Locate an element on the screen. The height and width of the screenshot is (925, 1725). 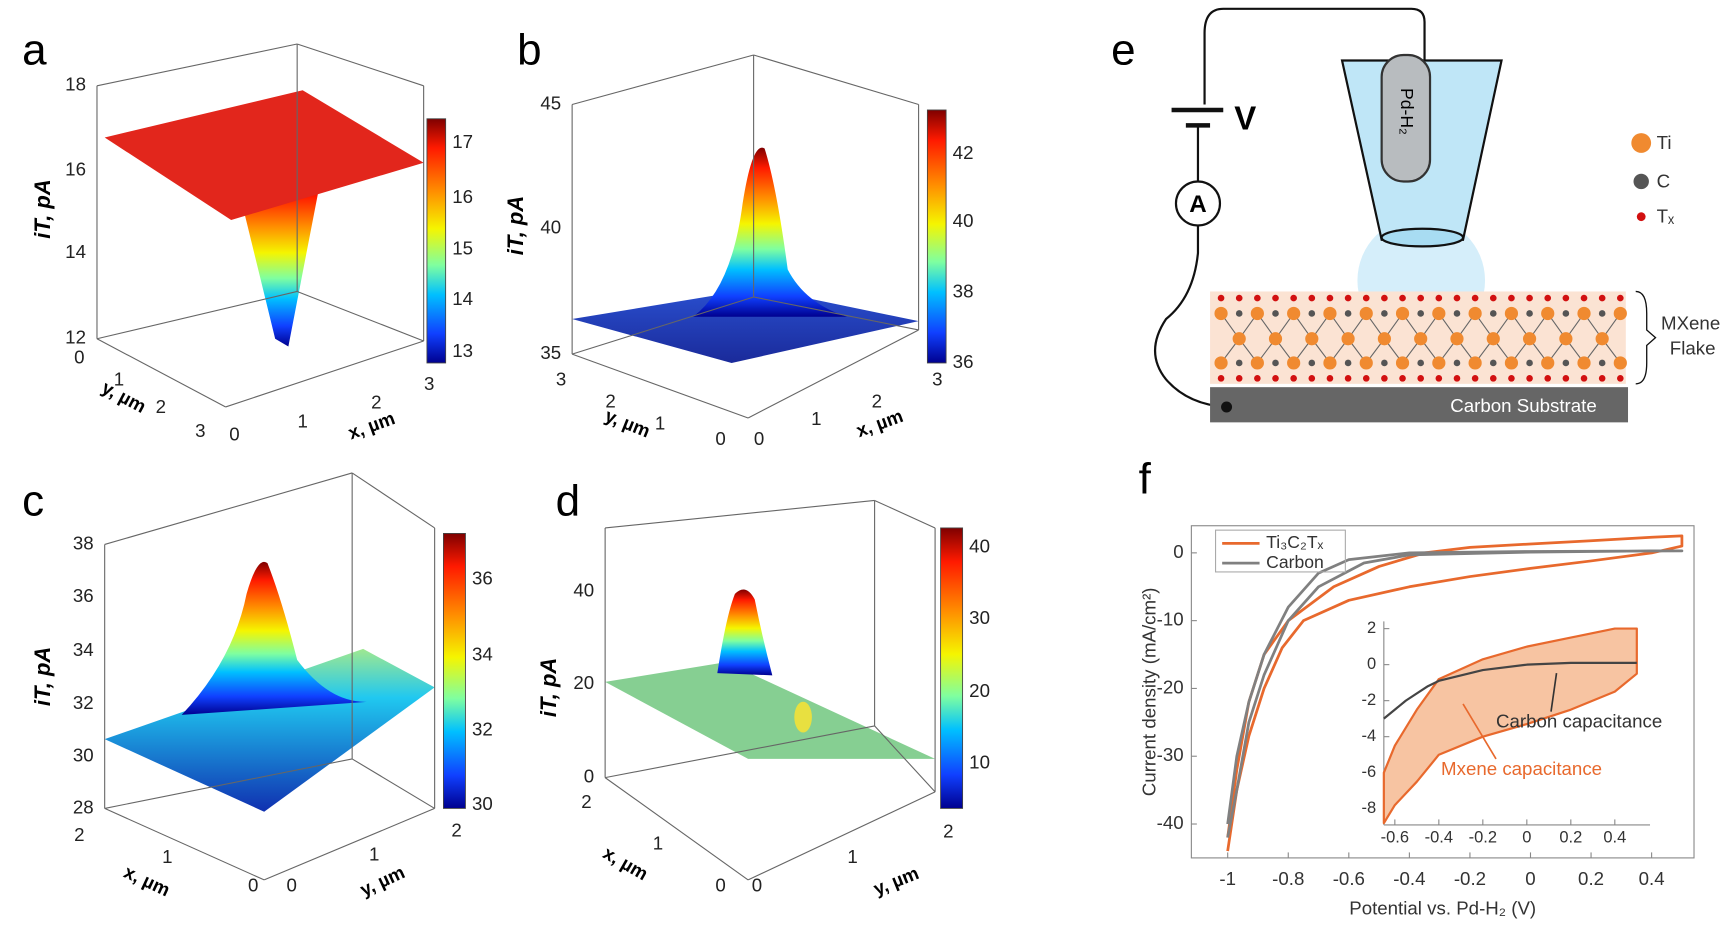
y-tick-label: -6 is located at coordinates (1368, 772).